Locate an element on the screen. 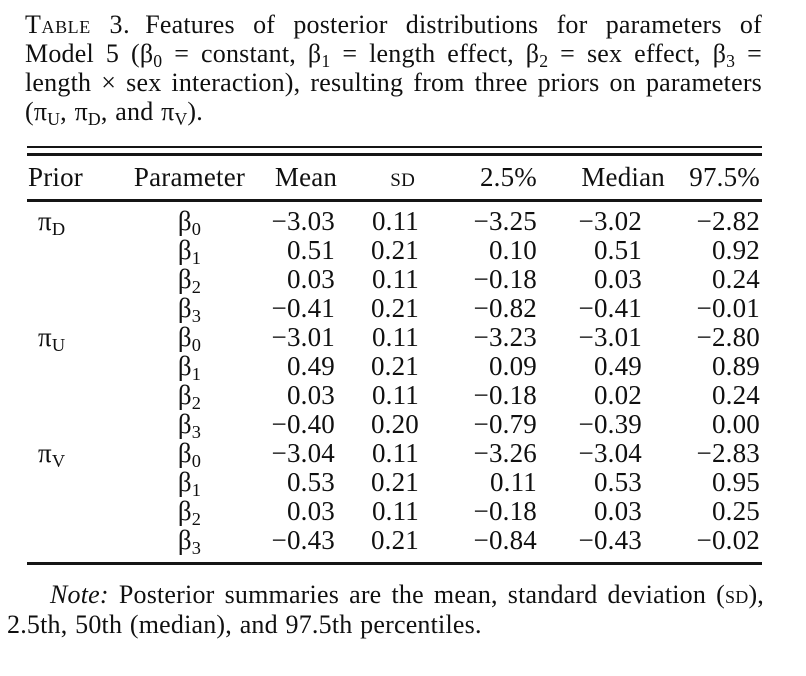 This screenshot has height=676, width=806. table-row: β1 0.53 0.21 0.11 0.53 0.95 is located at coordinates (394, 483).